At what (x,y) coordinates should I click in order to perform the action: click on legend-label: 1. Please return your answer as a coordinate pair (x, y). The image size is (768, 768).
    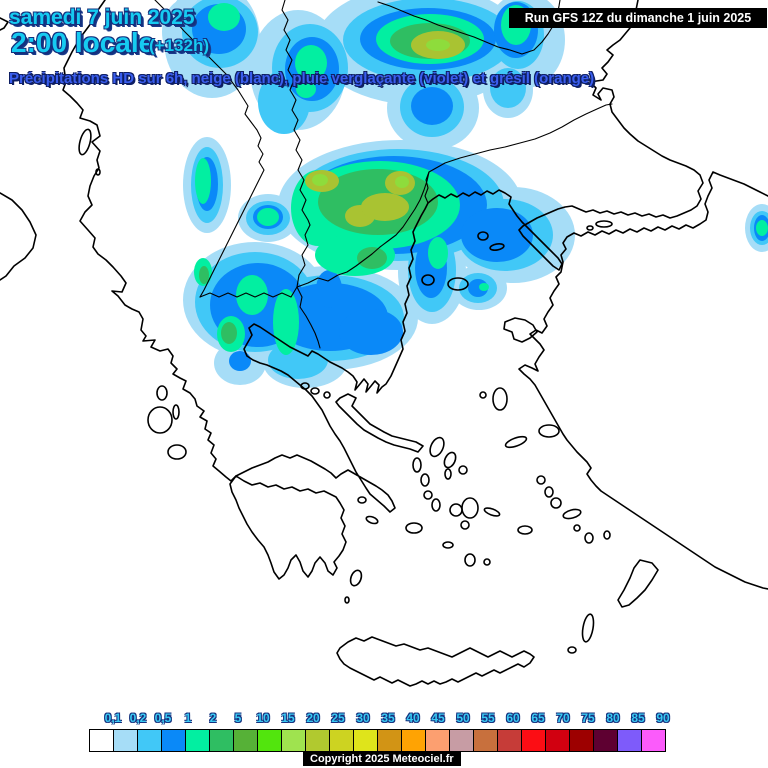
    Looking at the image, I should click on (188, 718).